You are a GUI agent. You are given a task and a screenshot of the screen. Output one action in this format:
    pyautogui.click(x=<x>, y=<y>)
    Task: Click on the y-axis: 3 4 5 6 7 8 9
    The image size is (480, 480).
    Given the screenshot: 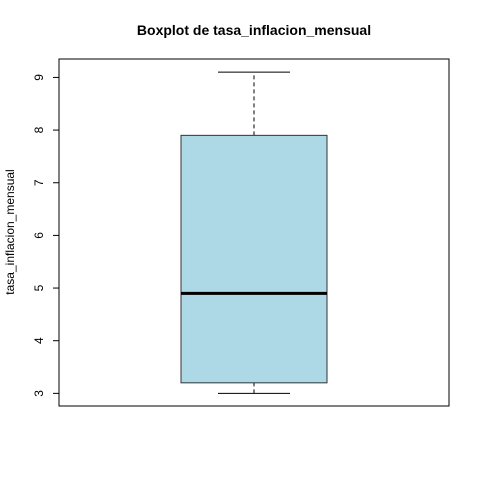 What is the action you would take?
    pyautogui.click(x=46, y=235)
    